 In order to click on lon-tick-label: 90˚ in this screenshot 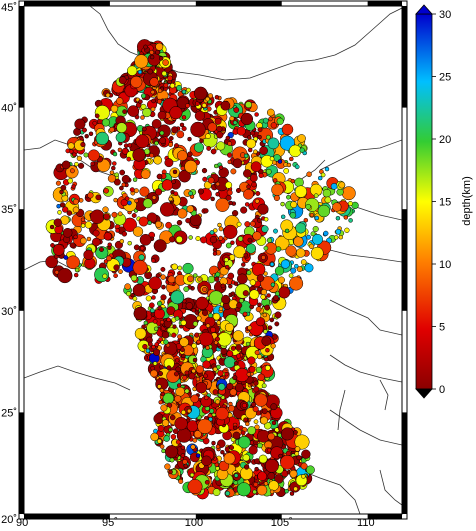, I will do `click(24, 523)`.